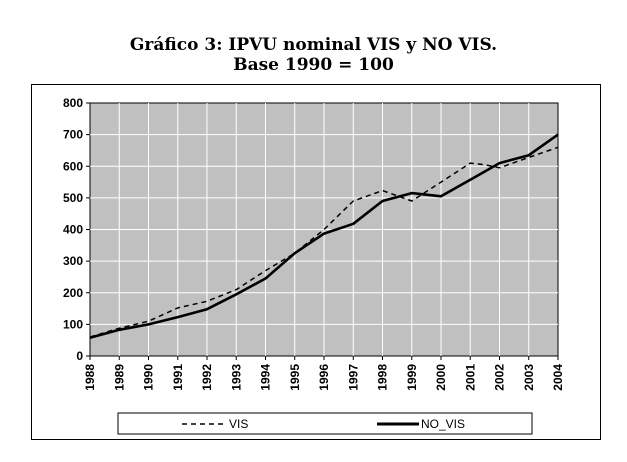 The height and width of the screenshot is (462, 627). What do you see at coordinates (236, 377) in the screenshot?
I see `x-tick-label: 1993` at bounding box center [236, 377].